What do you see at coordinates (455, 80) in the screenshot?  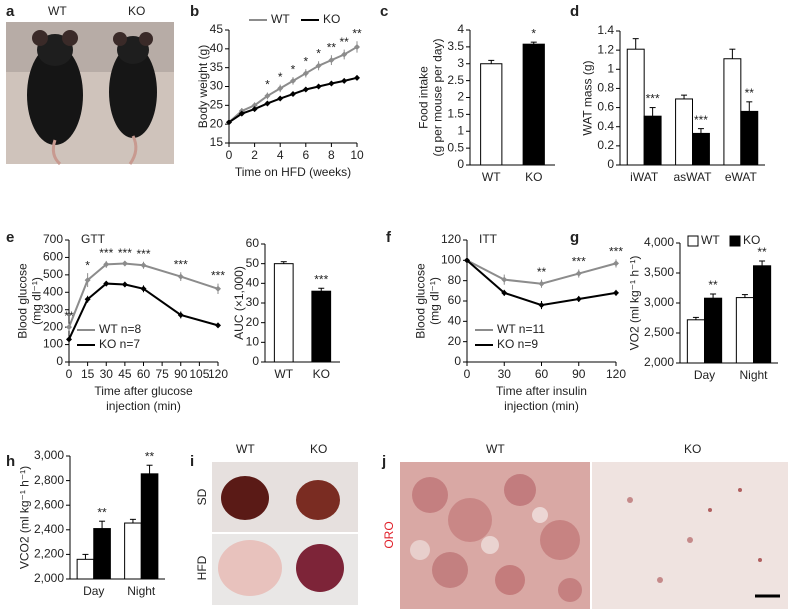 I see `y-tick-label: 2.5` at bounding box center [455, 80].